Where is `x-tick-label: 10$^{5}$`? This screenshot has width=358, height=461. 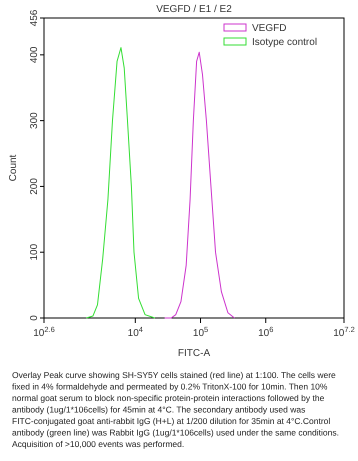
x-tick-label: 10$^{5}$ is located at coordinates (200, 331).